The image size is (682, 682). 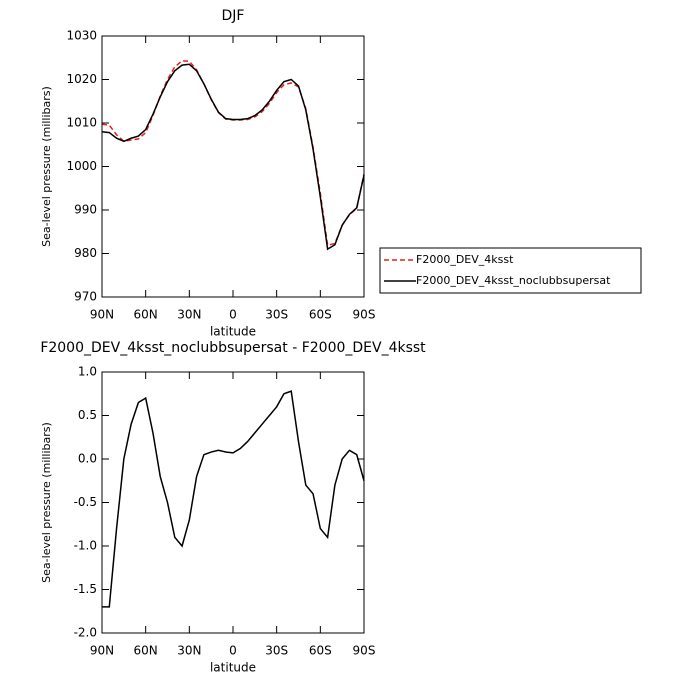 What do you see at coordinates (85, 253) in the screenshot?
I see `y-tick-label: 980` at bounding box center [85, 253].